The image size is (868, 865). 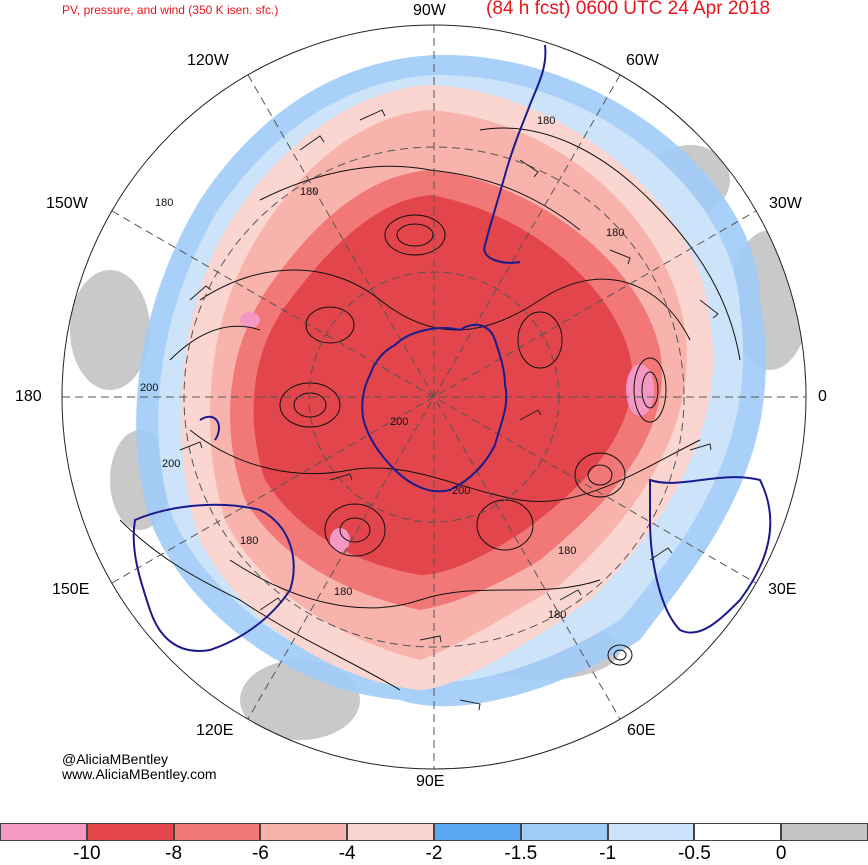 I want to click on colorbar-tick-label: -8, so click(x=174, y=853).